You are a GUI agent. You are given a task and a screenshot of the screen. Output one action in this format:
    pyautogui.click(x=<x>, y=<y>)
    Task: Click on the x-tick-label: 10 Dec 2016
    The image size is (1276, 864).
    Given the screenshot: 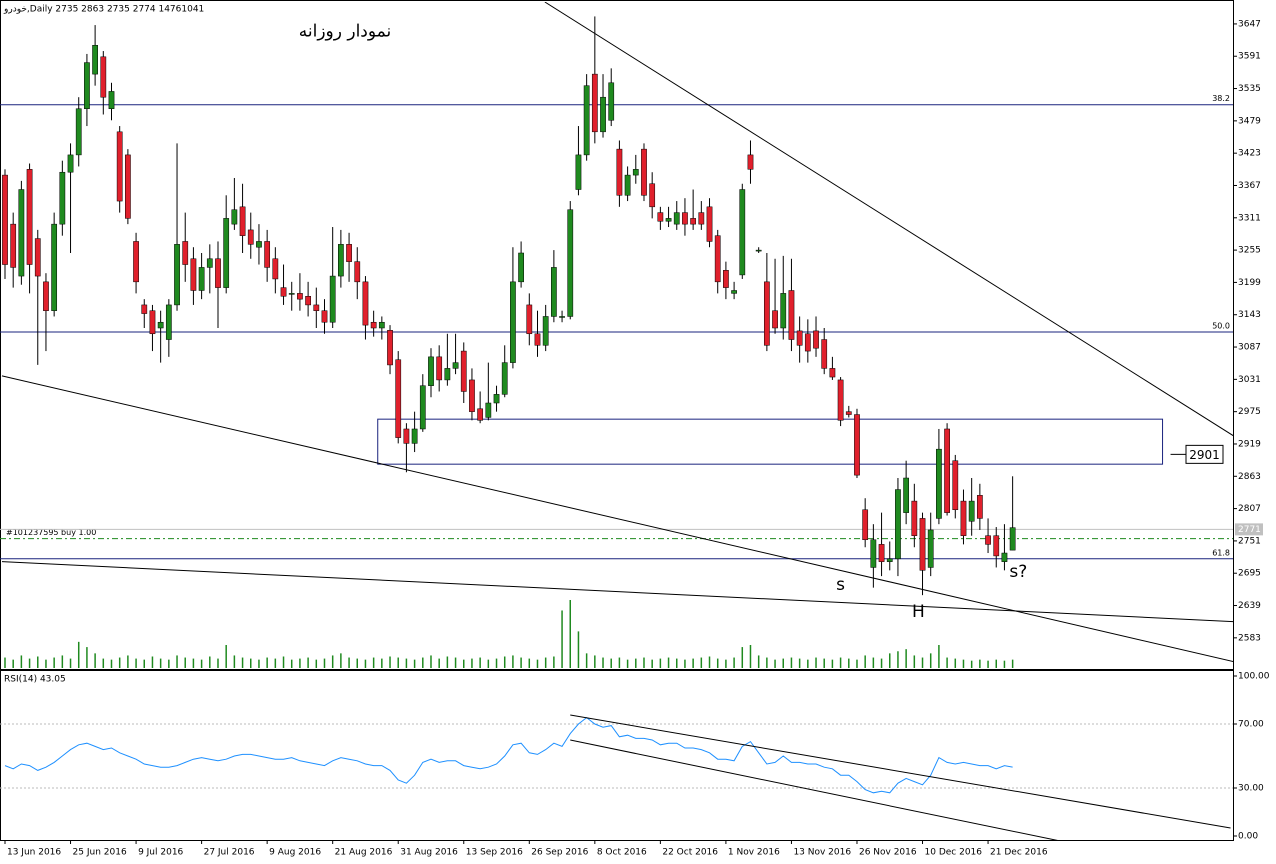 What is the action you would take?
    pyautogui.click(x=954, y=853)
    